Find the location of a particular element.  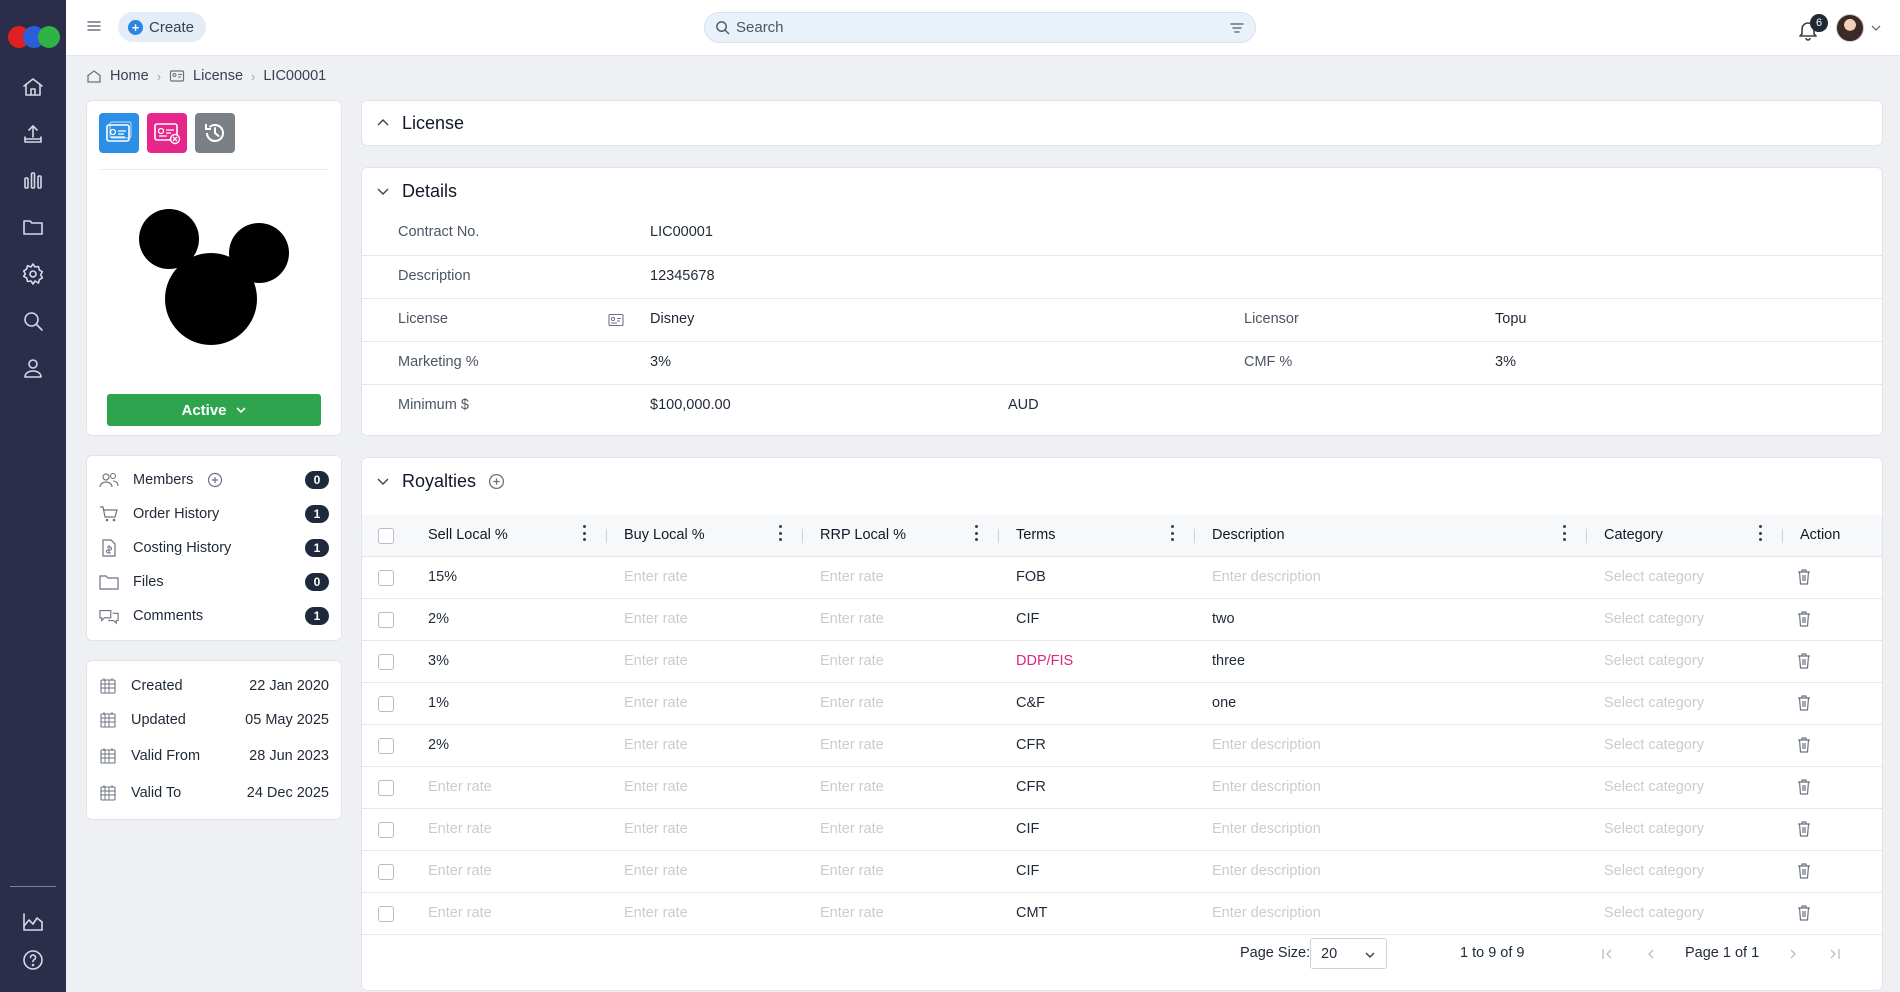

col-buy-local: Buy Local % is located at coordinates (664, 535).